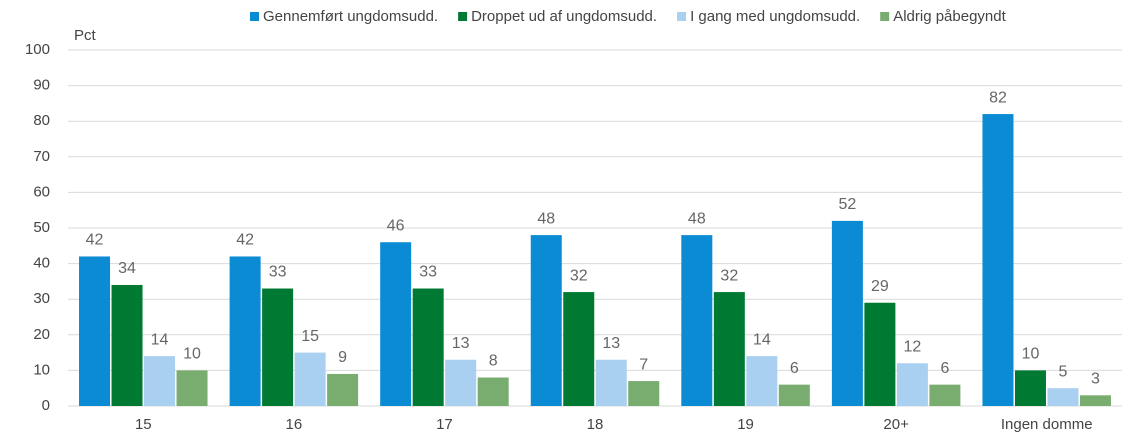 This screenshot has height=447, width=1132. I want to click on x-tick-label: 18, so click(595, 424).